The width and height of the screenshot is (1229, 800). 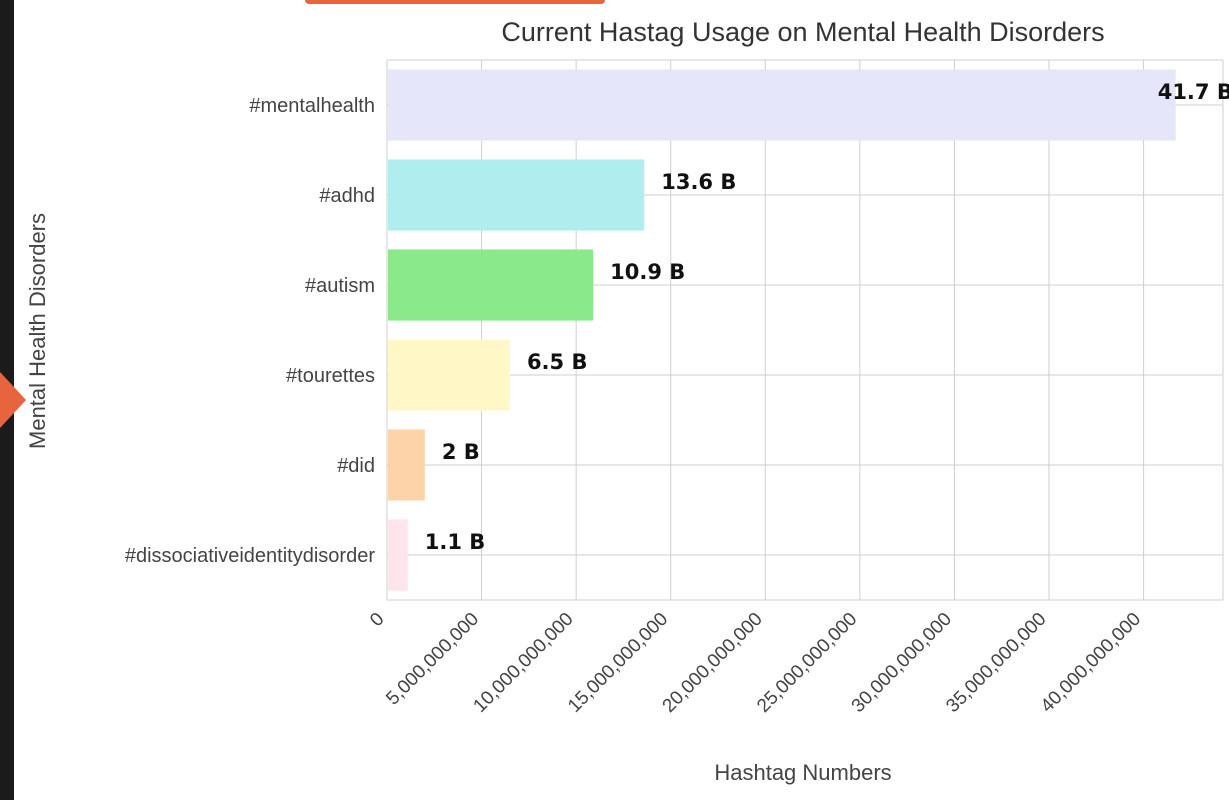 I want to click on x-tick-label: 35,000,000,000, so click(x=996, y=663).